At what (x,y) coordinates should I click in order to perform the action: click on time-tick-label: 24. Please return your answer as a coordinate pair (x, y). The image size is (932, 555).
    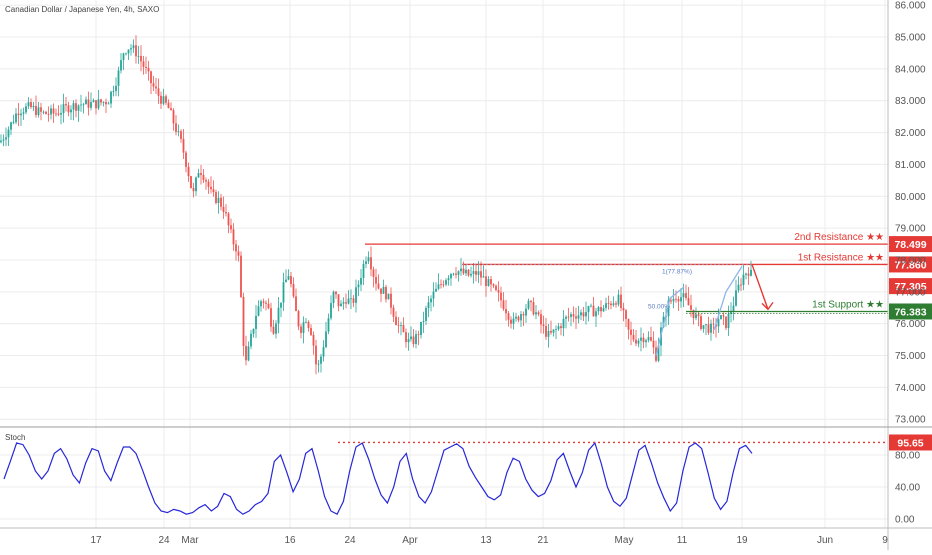
    Looking at the image, I should click on (350, 540).